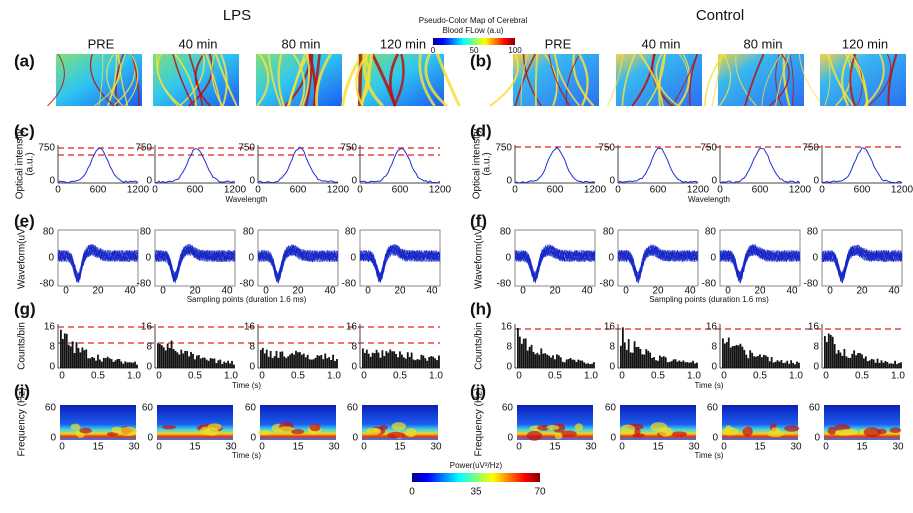 Image resolution: width=913 pixels, height=513 pixels. Describe the element at coordinates (159, 376) in the screenshot. I see `x-tick-label: 0` at that location.